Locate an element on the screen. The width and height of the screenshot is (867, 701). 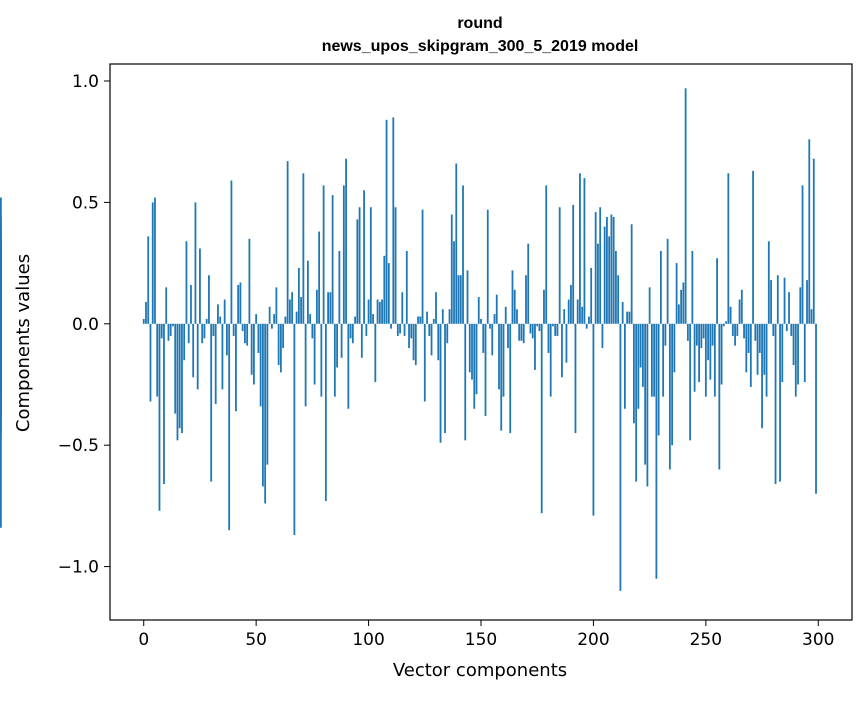
x-tick-label: 300 is located at coordinates (818, 640).